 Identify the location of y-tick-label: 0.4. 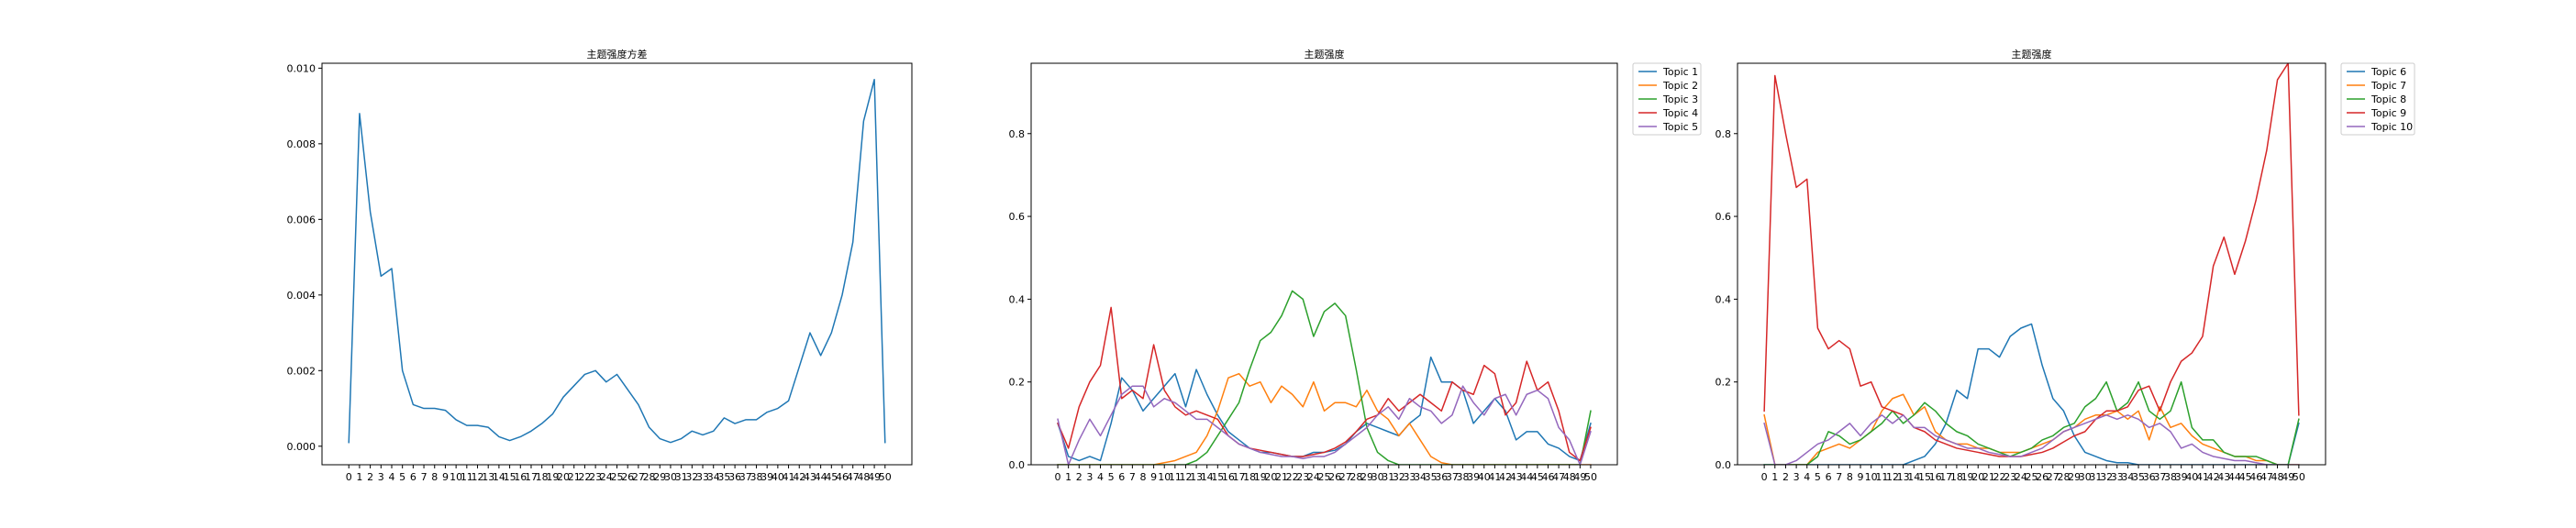
(1723, 299).